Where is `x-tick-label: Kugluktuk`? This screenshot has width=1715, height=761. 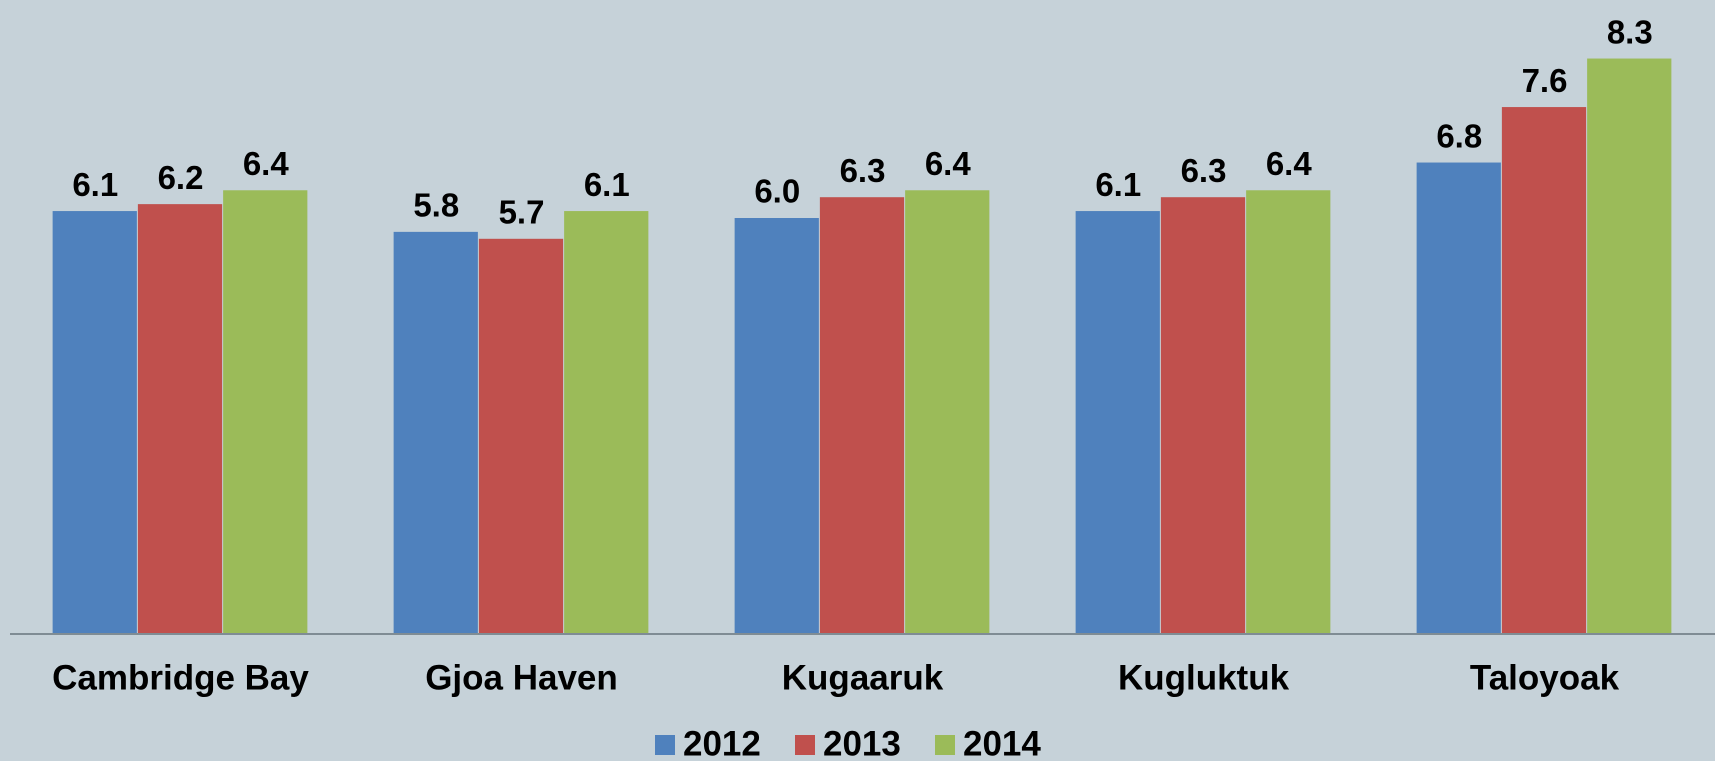
x-tick-label: Kugluktuk is located at coordinates (1204, 677).